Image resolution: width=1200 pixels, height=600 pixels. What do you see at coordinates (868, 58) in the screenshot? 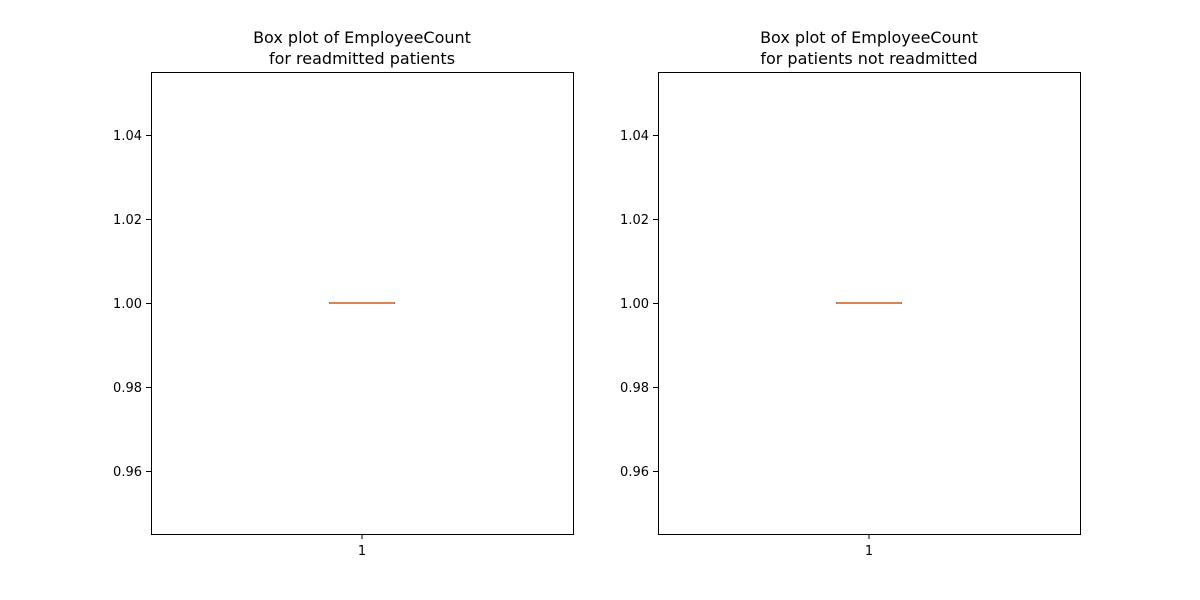
I see `title-line: for patients not readmitted` at bounding box center [868, 58].